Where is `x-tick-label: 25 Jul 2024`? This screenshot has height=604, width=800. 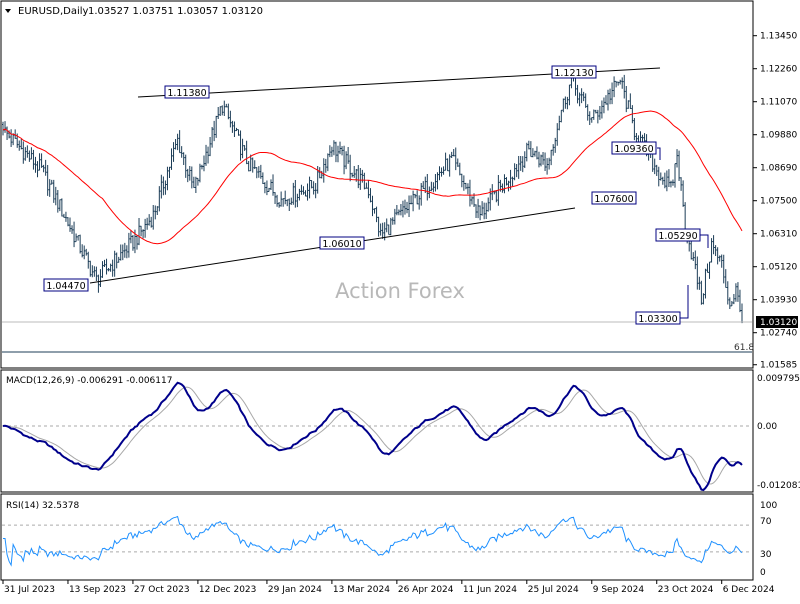 x-tick-label: 25 Jul 2024 is located at coordinates (553, 590).